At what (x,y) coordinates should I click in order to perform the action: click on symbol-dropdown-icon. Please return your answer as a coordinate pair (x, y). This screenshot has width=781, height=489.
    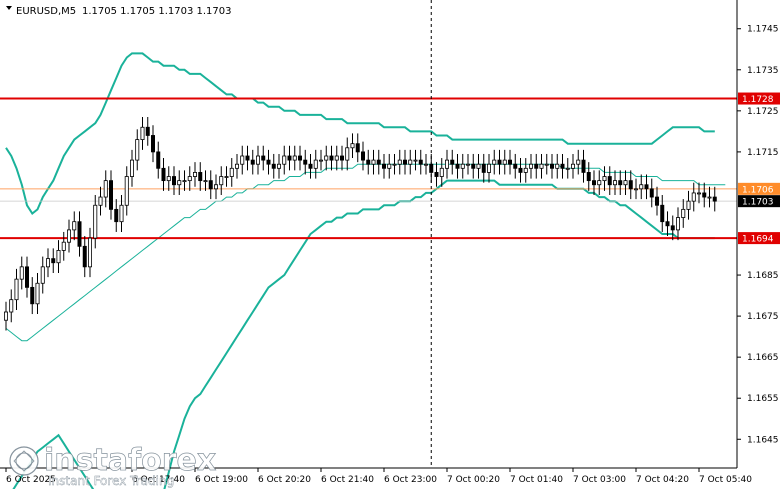
    Looking at the image, I should click on (9, 8).